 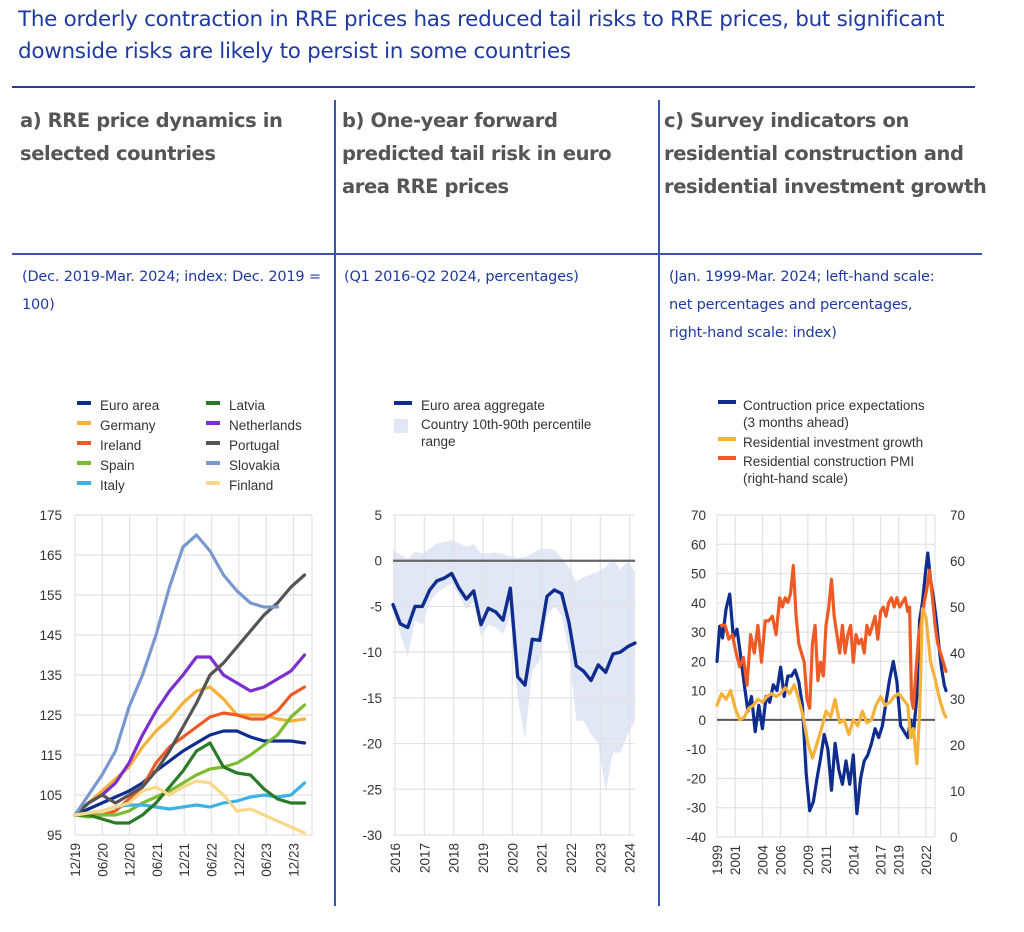 I want to click on panel-b-ytick-label: -25, so click(x=372, y=789).